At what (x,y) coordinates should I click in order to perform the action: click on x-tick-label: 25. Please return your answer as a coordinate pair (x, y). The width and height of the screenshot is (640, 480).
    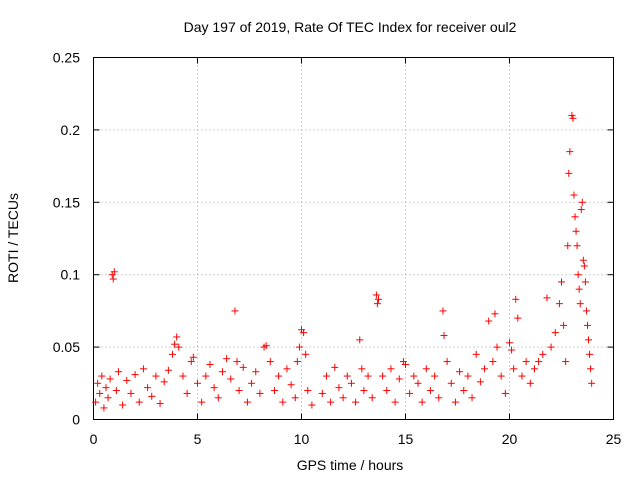
    Looking at the image, I should click on (614, 439).